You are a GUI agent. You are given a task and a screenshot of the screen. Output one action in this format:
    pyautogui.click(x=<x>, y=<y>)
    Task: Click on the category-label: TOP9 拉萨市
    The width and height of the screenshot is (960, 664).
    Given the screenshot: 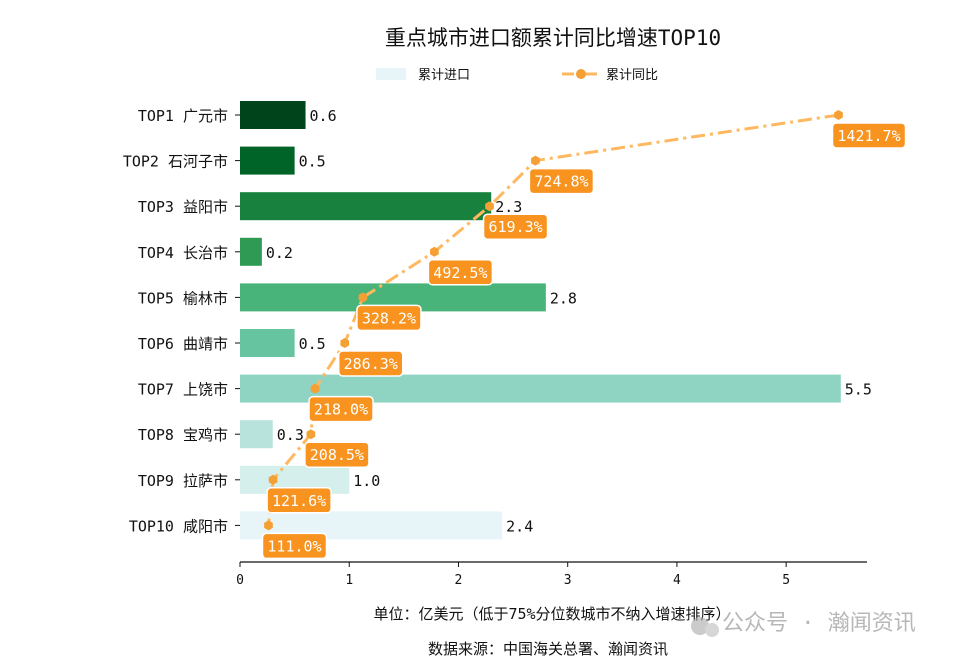 What is the action you would take?
    pyautogui.click(x=183, y=481)
    